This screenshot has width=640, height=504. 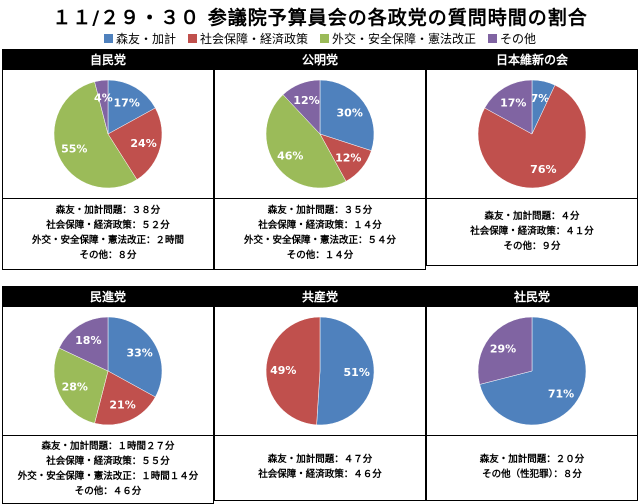 I want to click on note-line: その他（性犯罪）：８分, so click(x=532, y=474).